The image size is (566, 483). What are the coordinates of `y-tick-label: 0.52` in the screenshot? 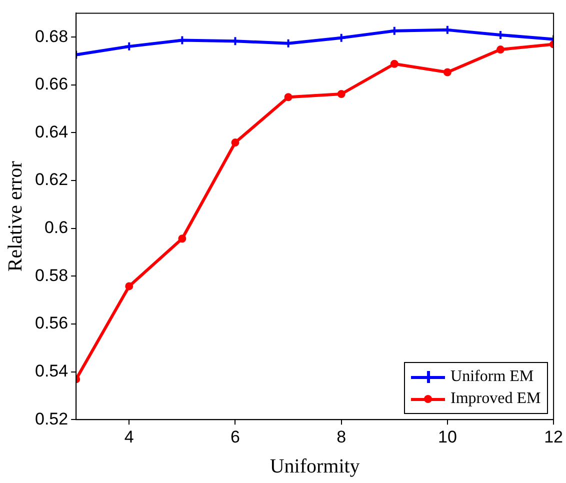 It's located at (51, 418).